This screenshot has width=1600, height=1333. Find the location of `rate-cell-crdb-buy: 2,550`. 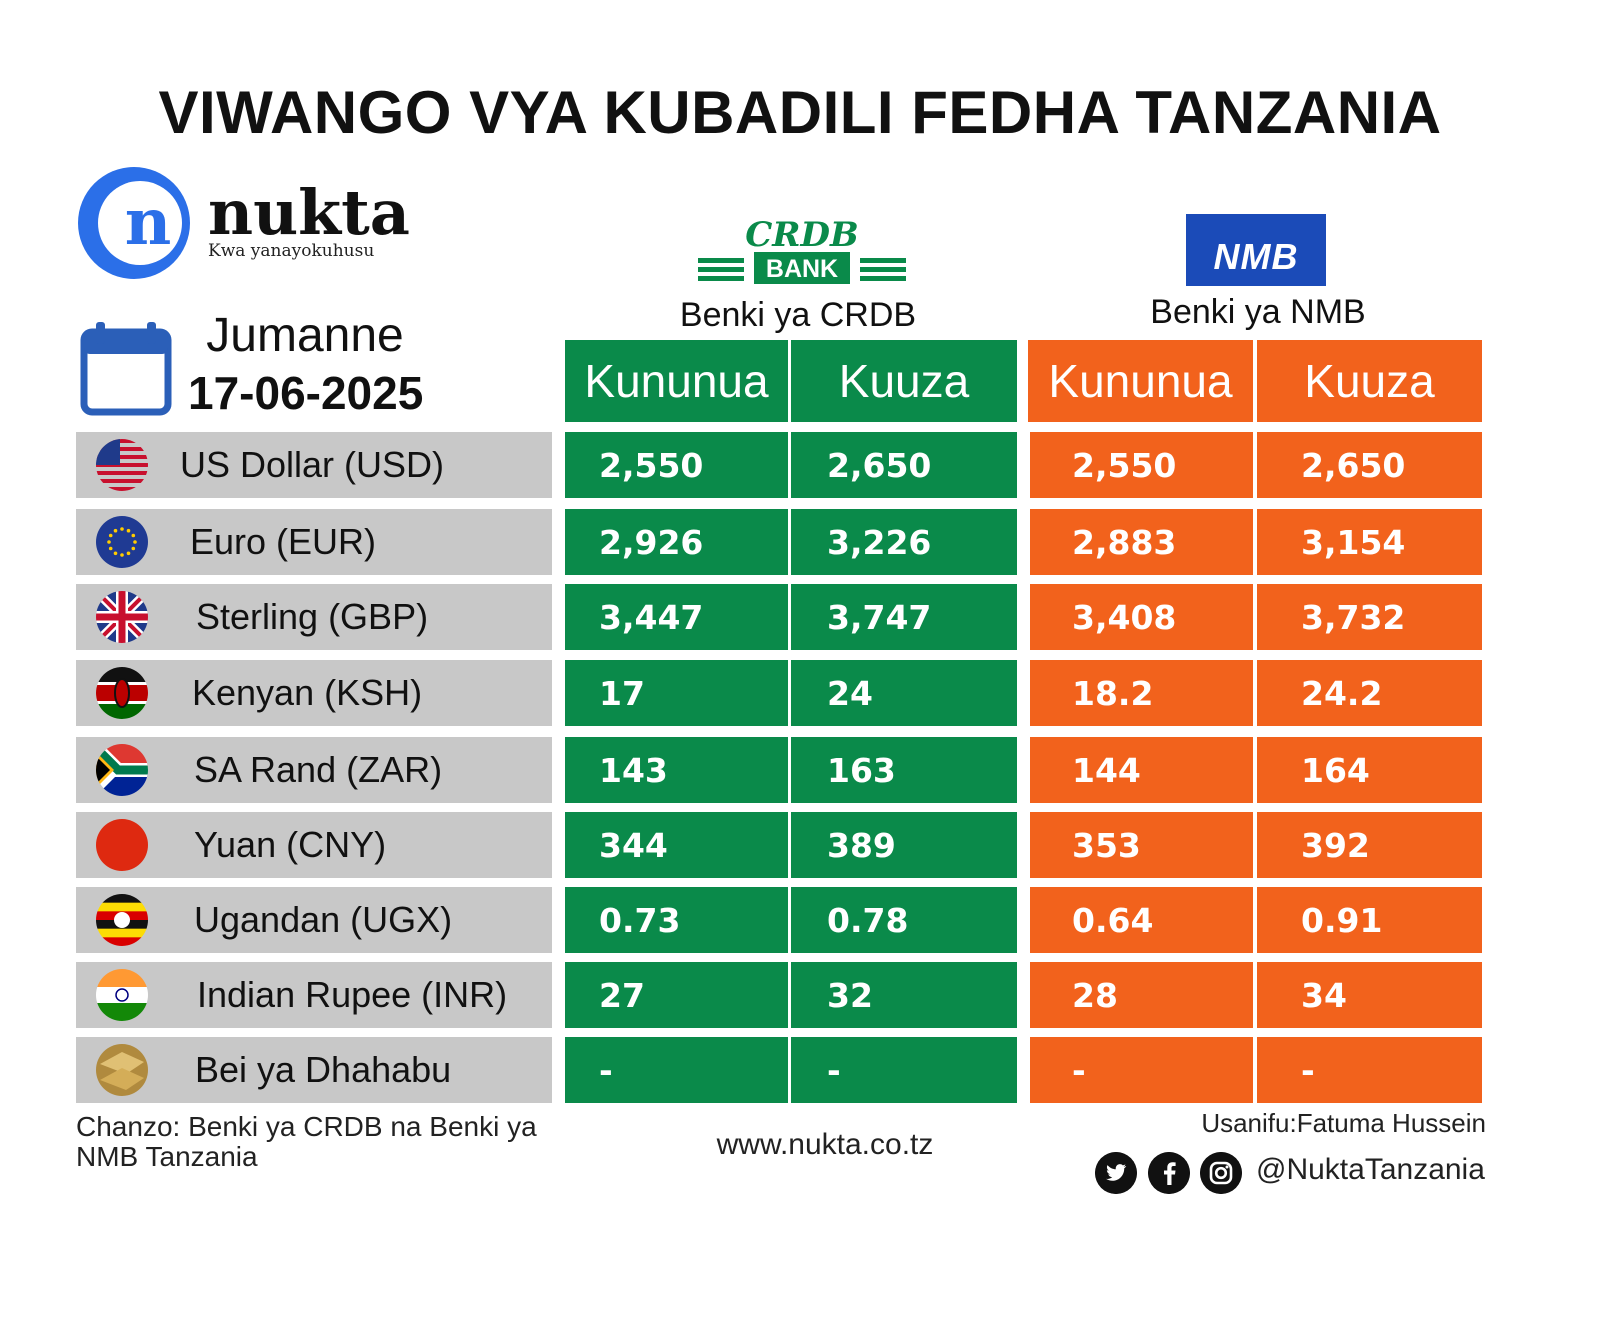

rate-cell-crdb-buy: 2,550 is located at coordinates (676, 465).